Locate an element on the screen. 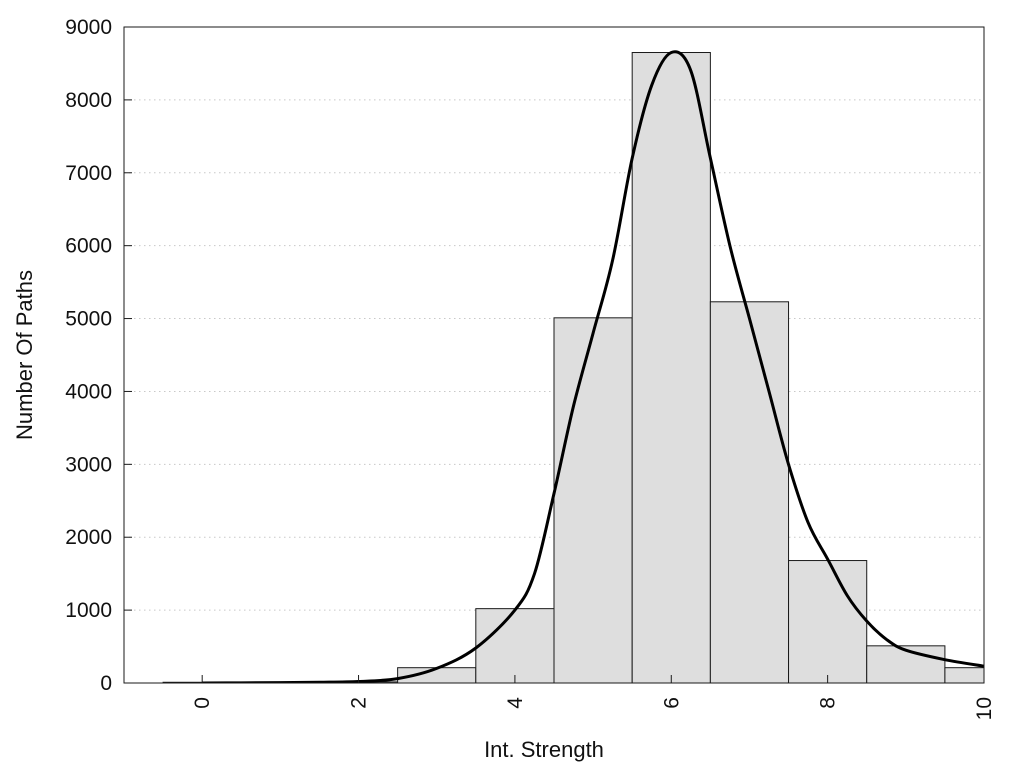 Image resolution: width=1024 pixels, height=768 pixels. y-tick-label-4000: 4000 is located at coordinates (88, 391).